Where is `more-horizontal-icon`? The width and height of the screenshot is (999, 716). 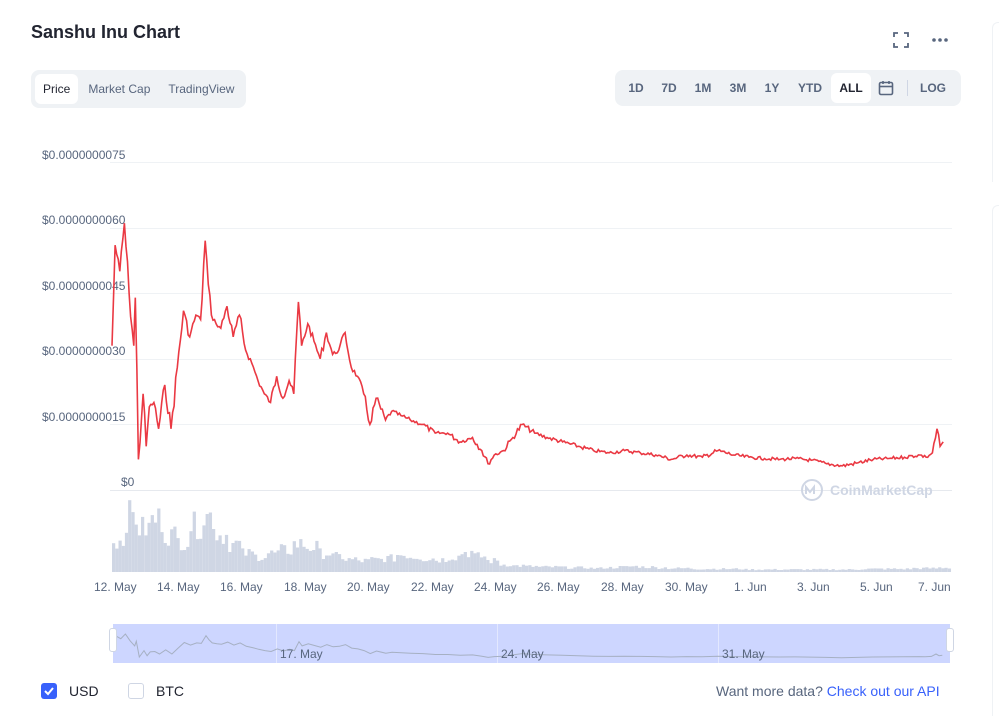 more-horizontal-icon is located at coordinates (940, 40).